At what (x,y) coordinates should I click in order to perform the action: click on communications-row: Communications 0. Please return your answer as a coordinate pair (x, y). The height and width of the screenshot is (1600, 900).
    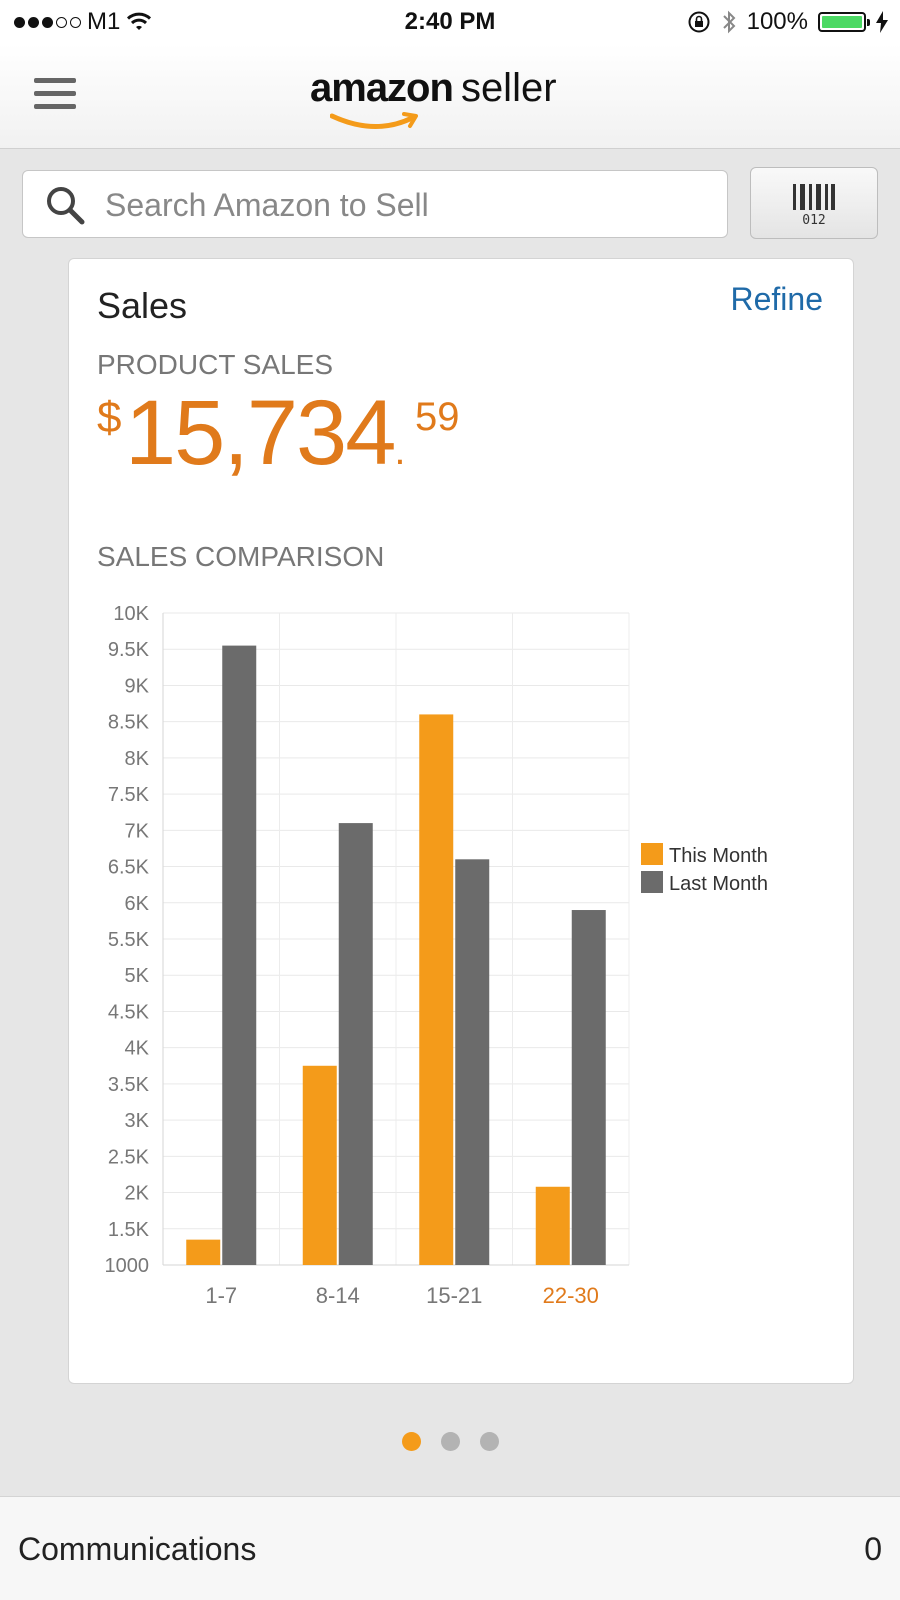
    Looking at the image, I should click on (450, 1548).